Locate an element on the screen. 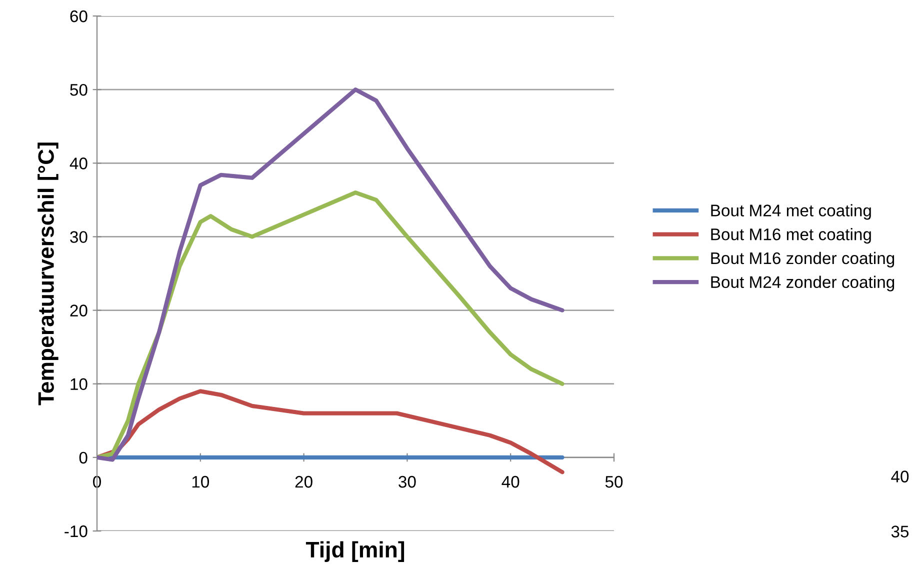 The height and width of the screenshot is (569, 923). x-tick-label: 30 is located at coordinates (407, 482).